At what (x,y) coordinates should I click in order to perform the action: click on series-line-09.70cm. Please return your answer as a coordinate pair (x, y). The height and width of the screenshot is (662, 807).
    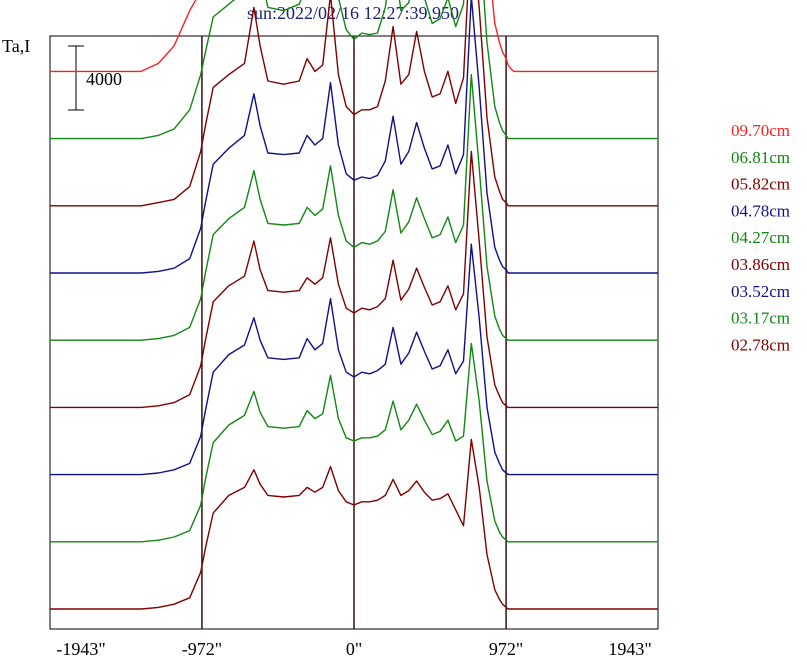
    Looking at the image, I should click on (354, 36).